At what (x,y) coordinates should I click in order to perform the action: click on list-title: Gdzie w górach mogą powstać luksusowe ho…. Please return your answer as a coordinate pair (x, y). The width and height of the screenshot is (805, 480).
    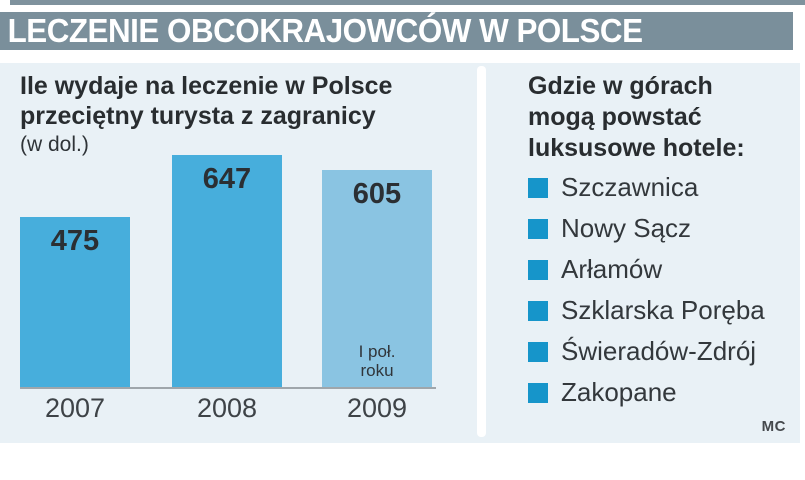
    Looking at the image, I should click on (636, 117).